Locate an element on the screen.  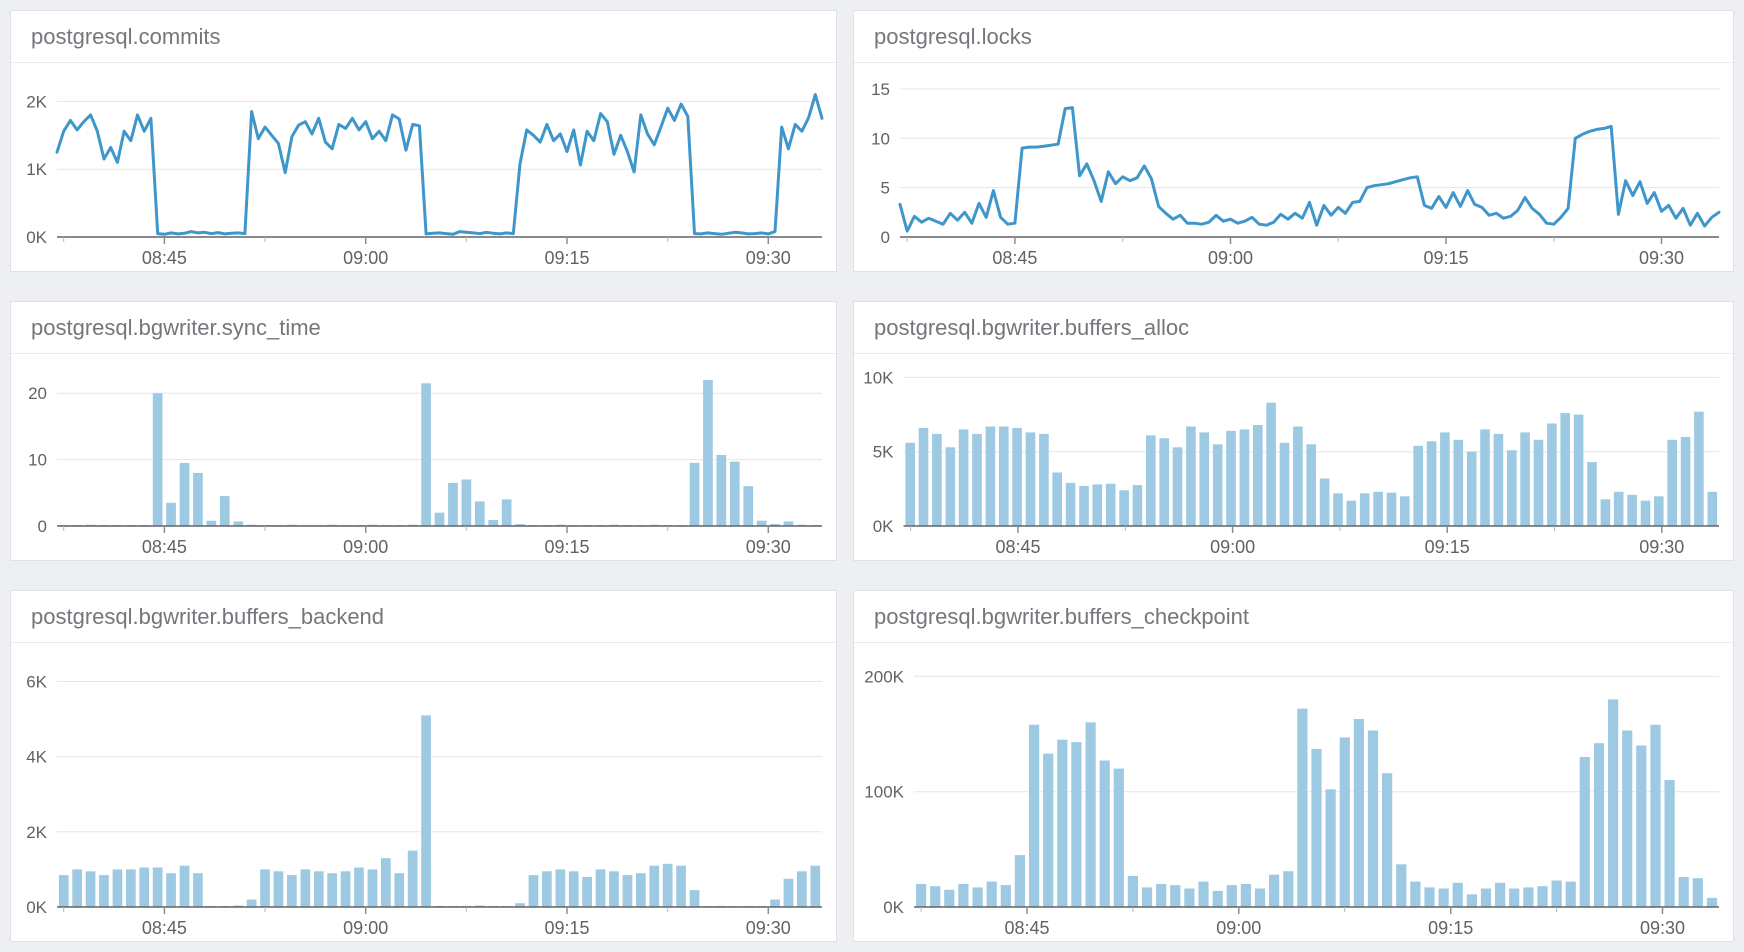
chart-title: postgresql.commits is located at coordinates (423, 37).